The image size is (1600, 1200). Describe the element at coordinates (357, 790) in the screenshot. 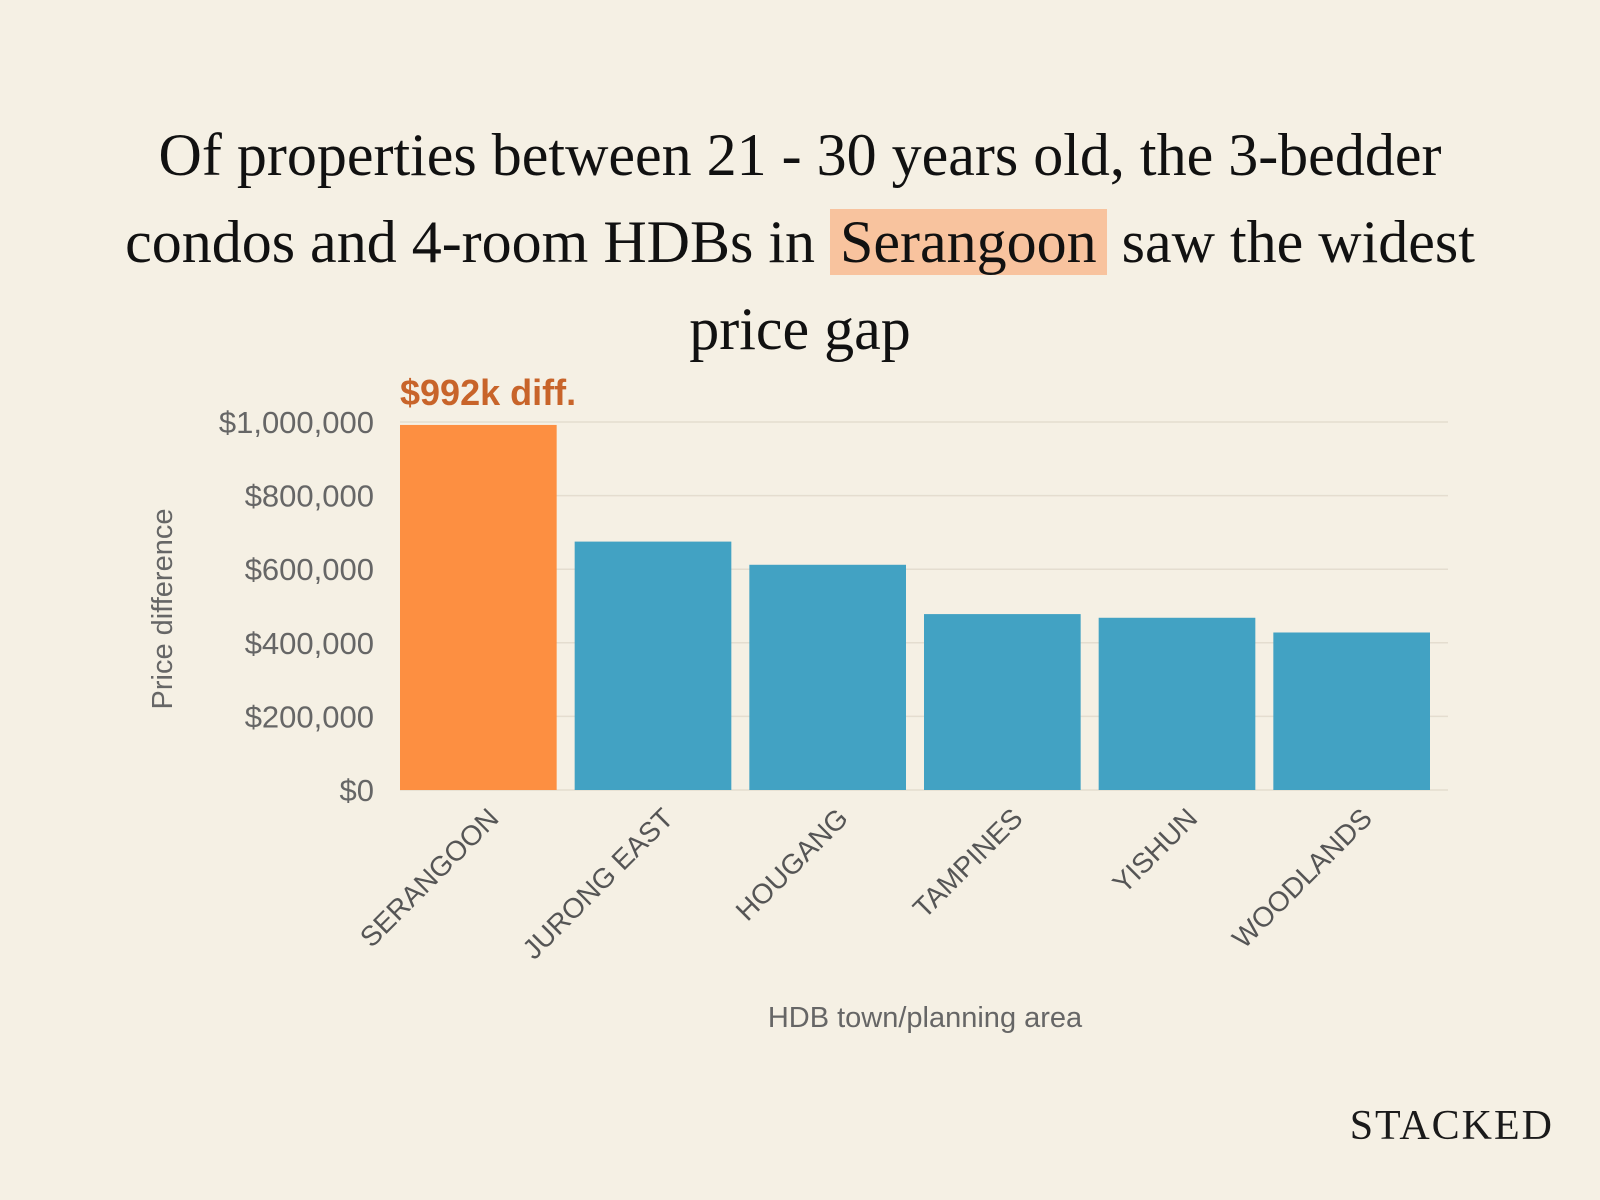

I see `y-tick-label: $0` at that location.